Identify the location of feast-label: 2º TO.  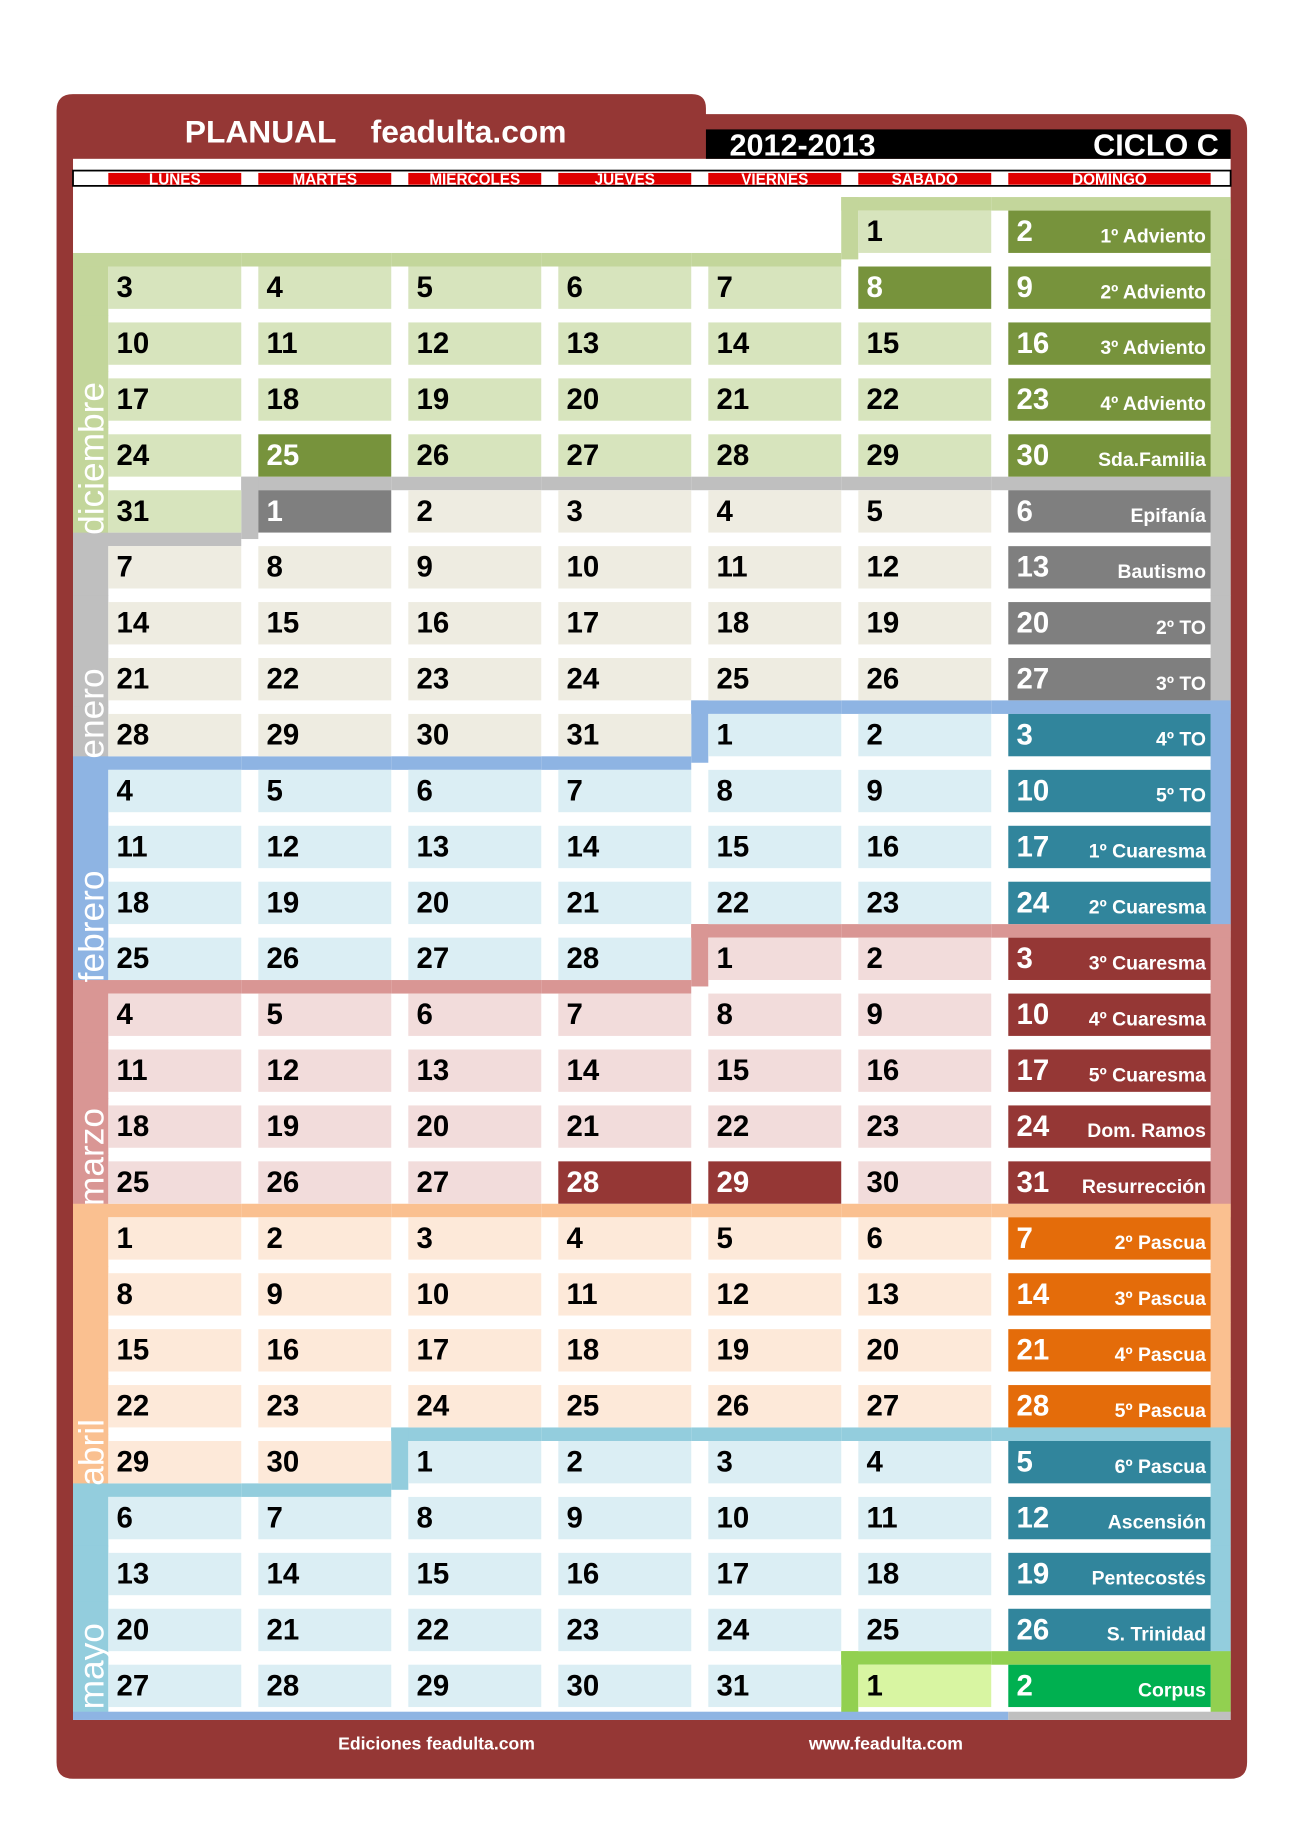
(1181, 628).